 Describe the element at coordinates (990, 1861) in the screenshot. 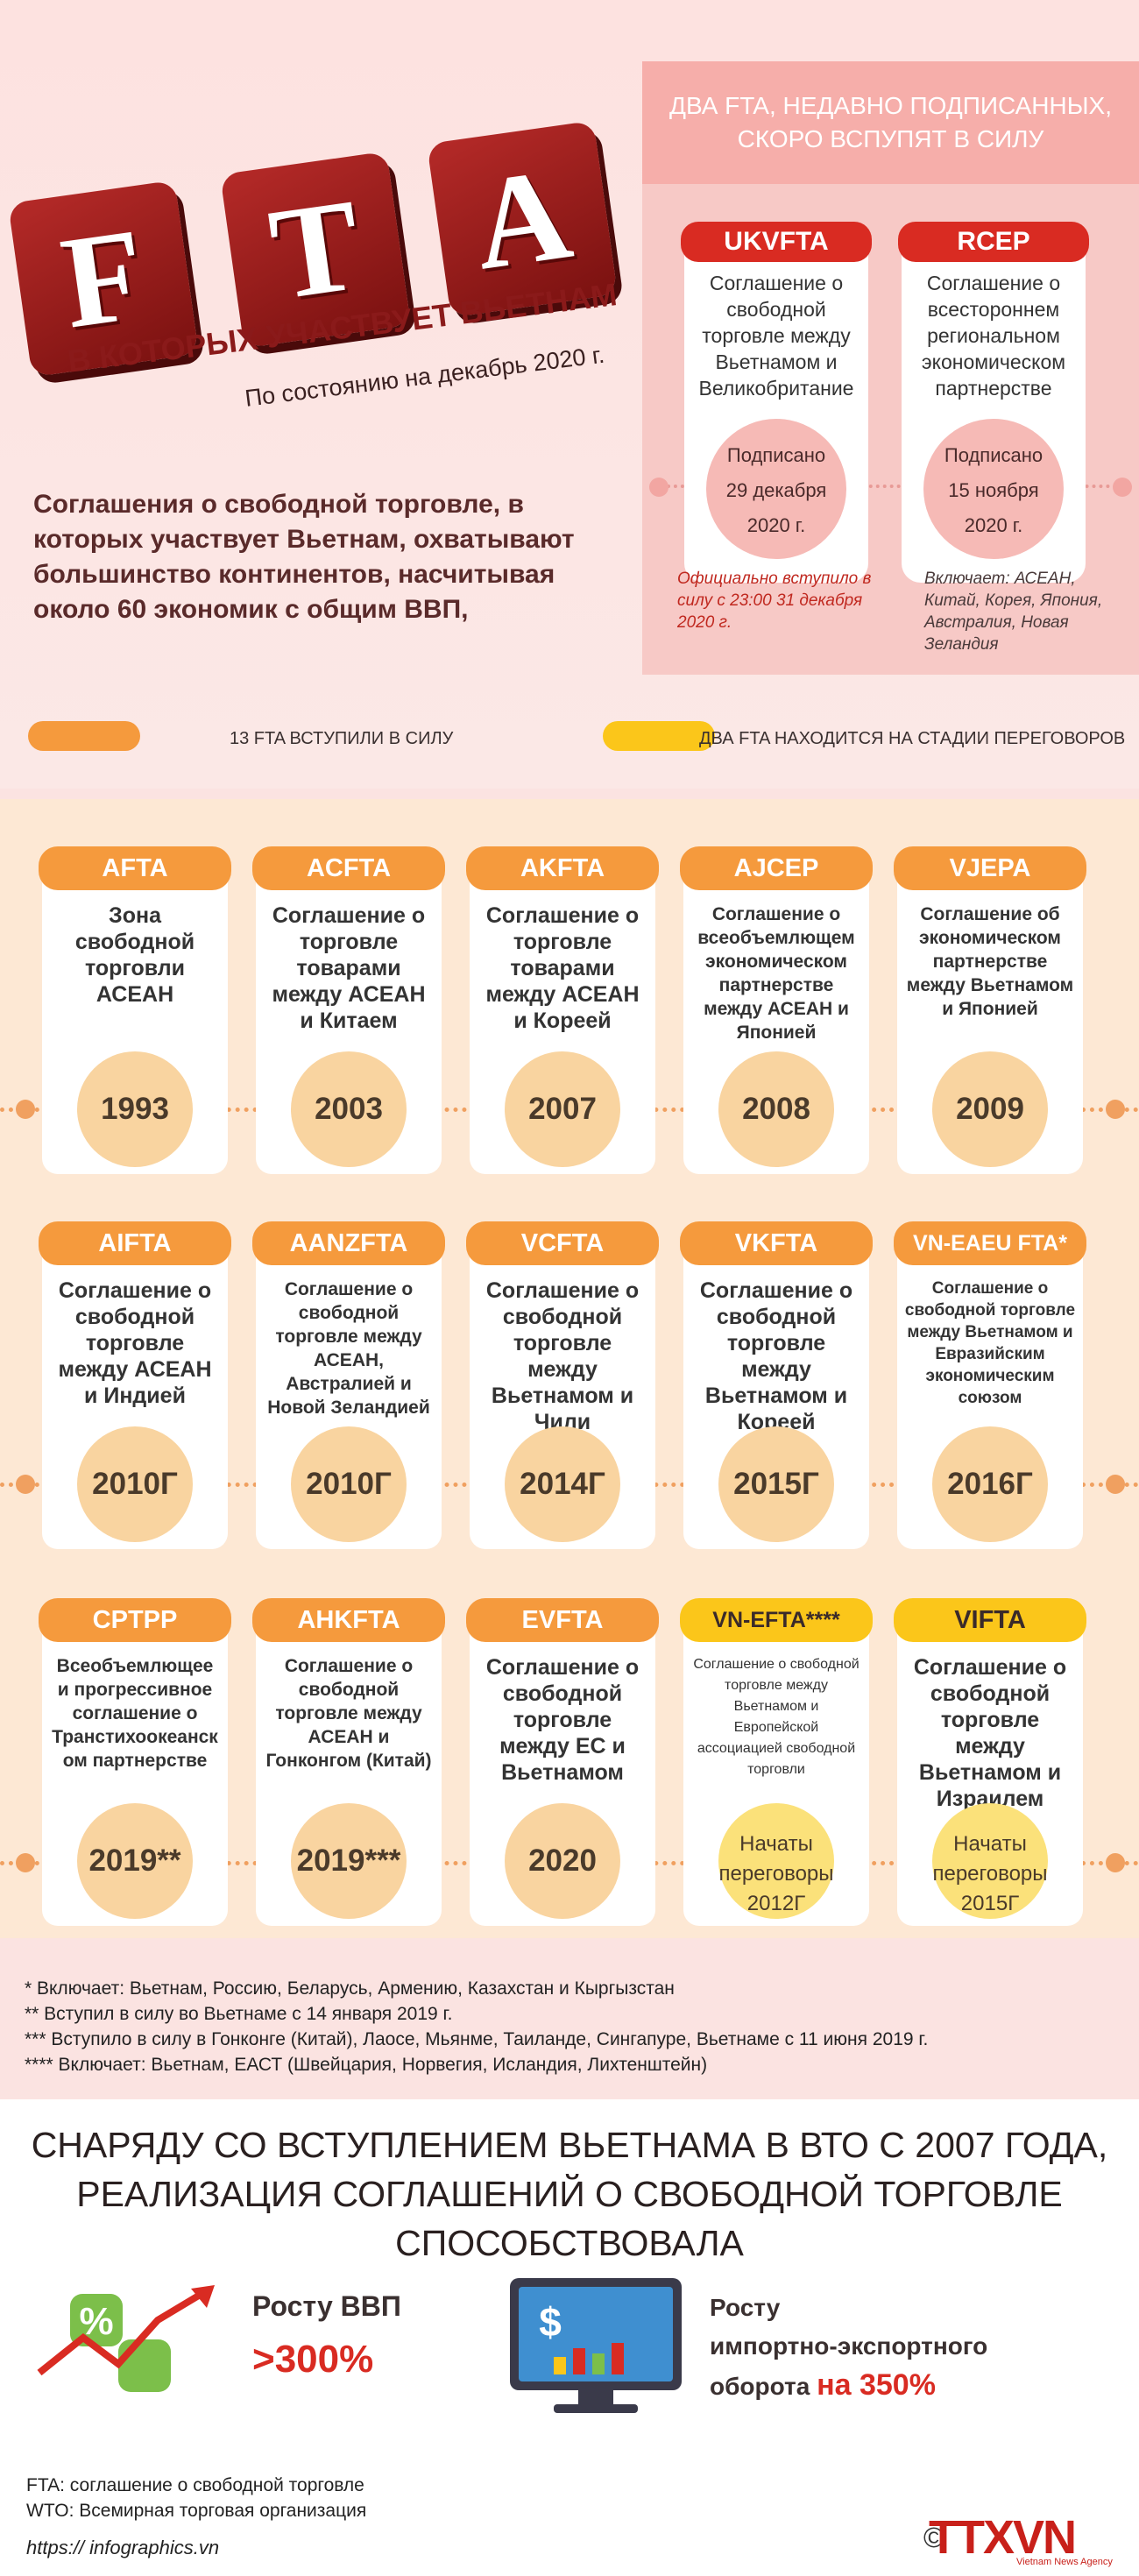

I see `agreement-year: Начаты переговоры 2015Г` at that location.